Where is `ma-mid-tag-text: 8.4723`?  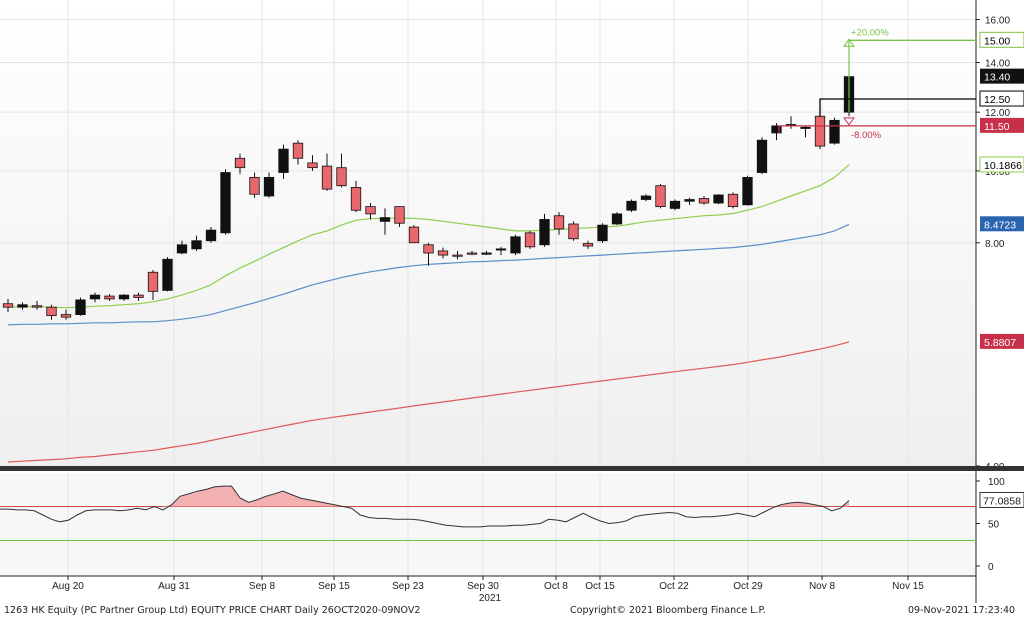
ma-mid-tag-text: 8.4723 is located at coordinates (1000, 225).